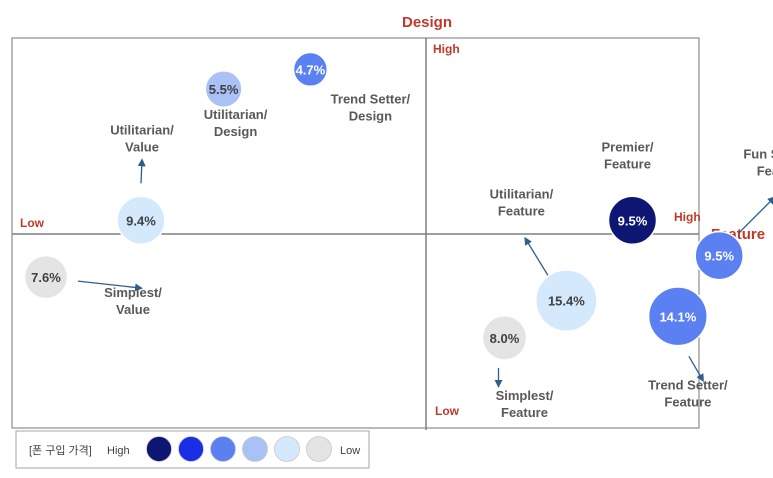 Image resolution: width=773 pixels, height=478 pixels. What do you see at coordinates (142, 129) in the screenshot?
I see `segment-label-utilitarian-value-line1: Utilitarian/` at bounding box center [142, 129].